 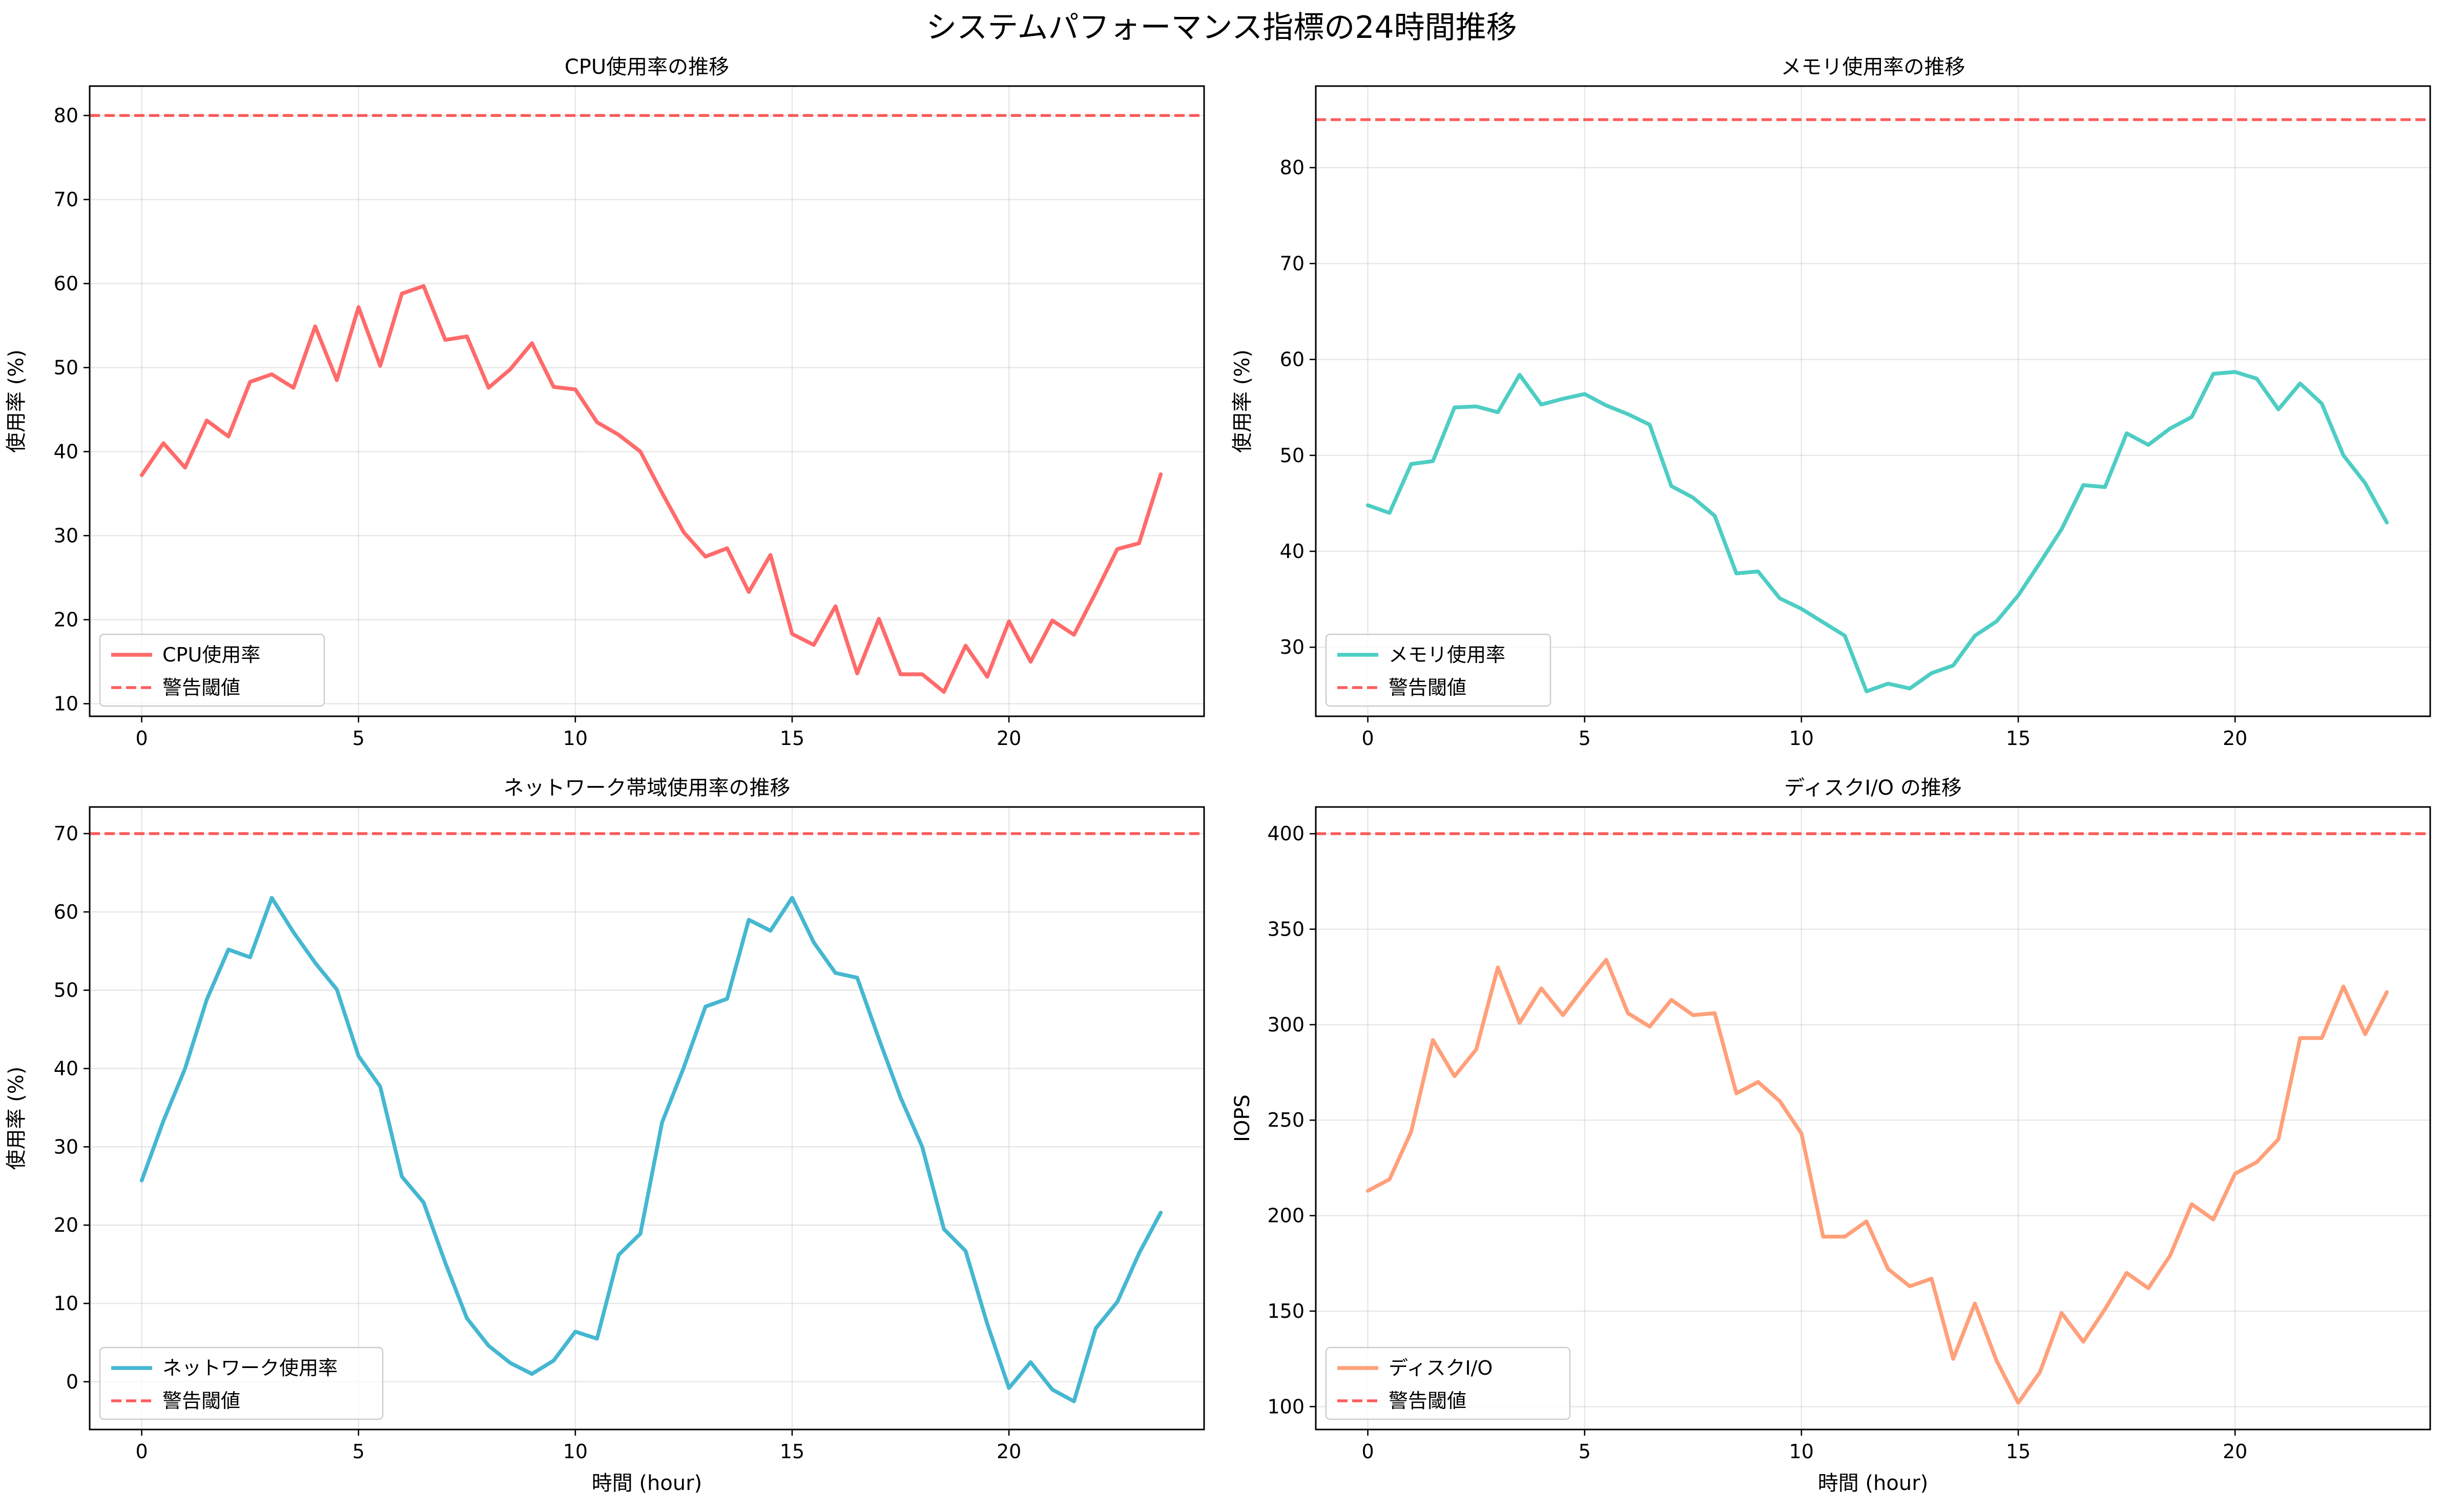 What do you see at coordinates (1286, 1024) in the screenshot?
I see `y-tick-label: 300` at bounding box center [1286, 1024].